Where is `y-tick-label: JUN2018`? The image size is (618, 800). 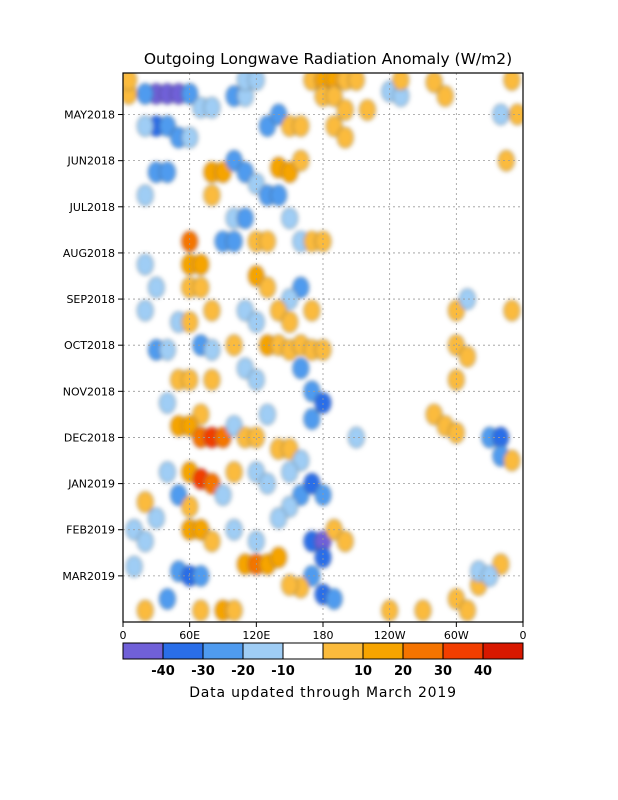
y-tick-label: JUN2018 is located at coordinates (90, 161).